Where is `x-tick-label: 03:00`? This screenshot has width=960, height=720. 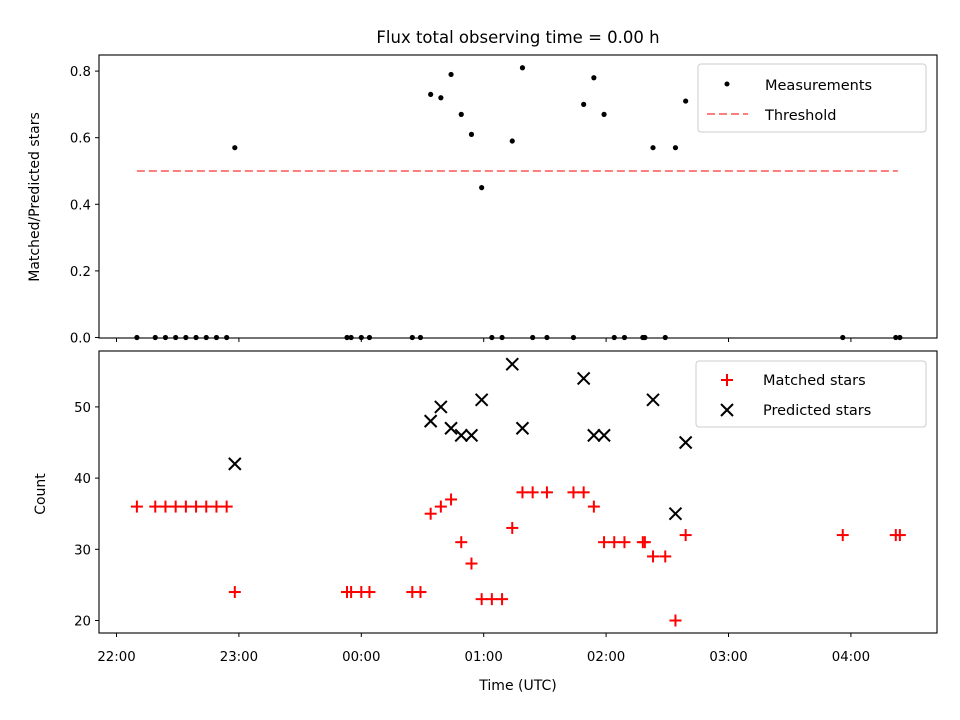
x-tick-label: 03:00 is located at coordinates (728, 657).